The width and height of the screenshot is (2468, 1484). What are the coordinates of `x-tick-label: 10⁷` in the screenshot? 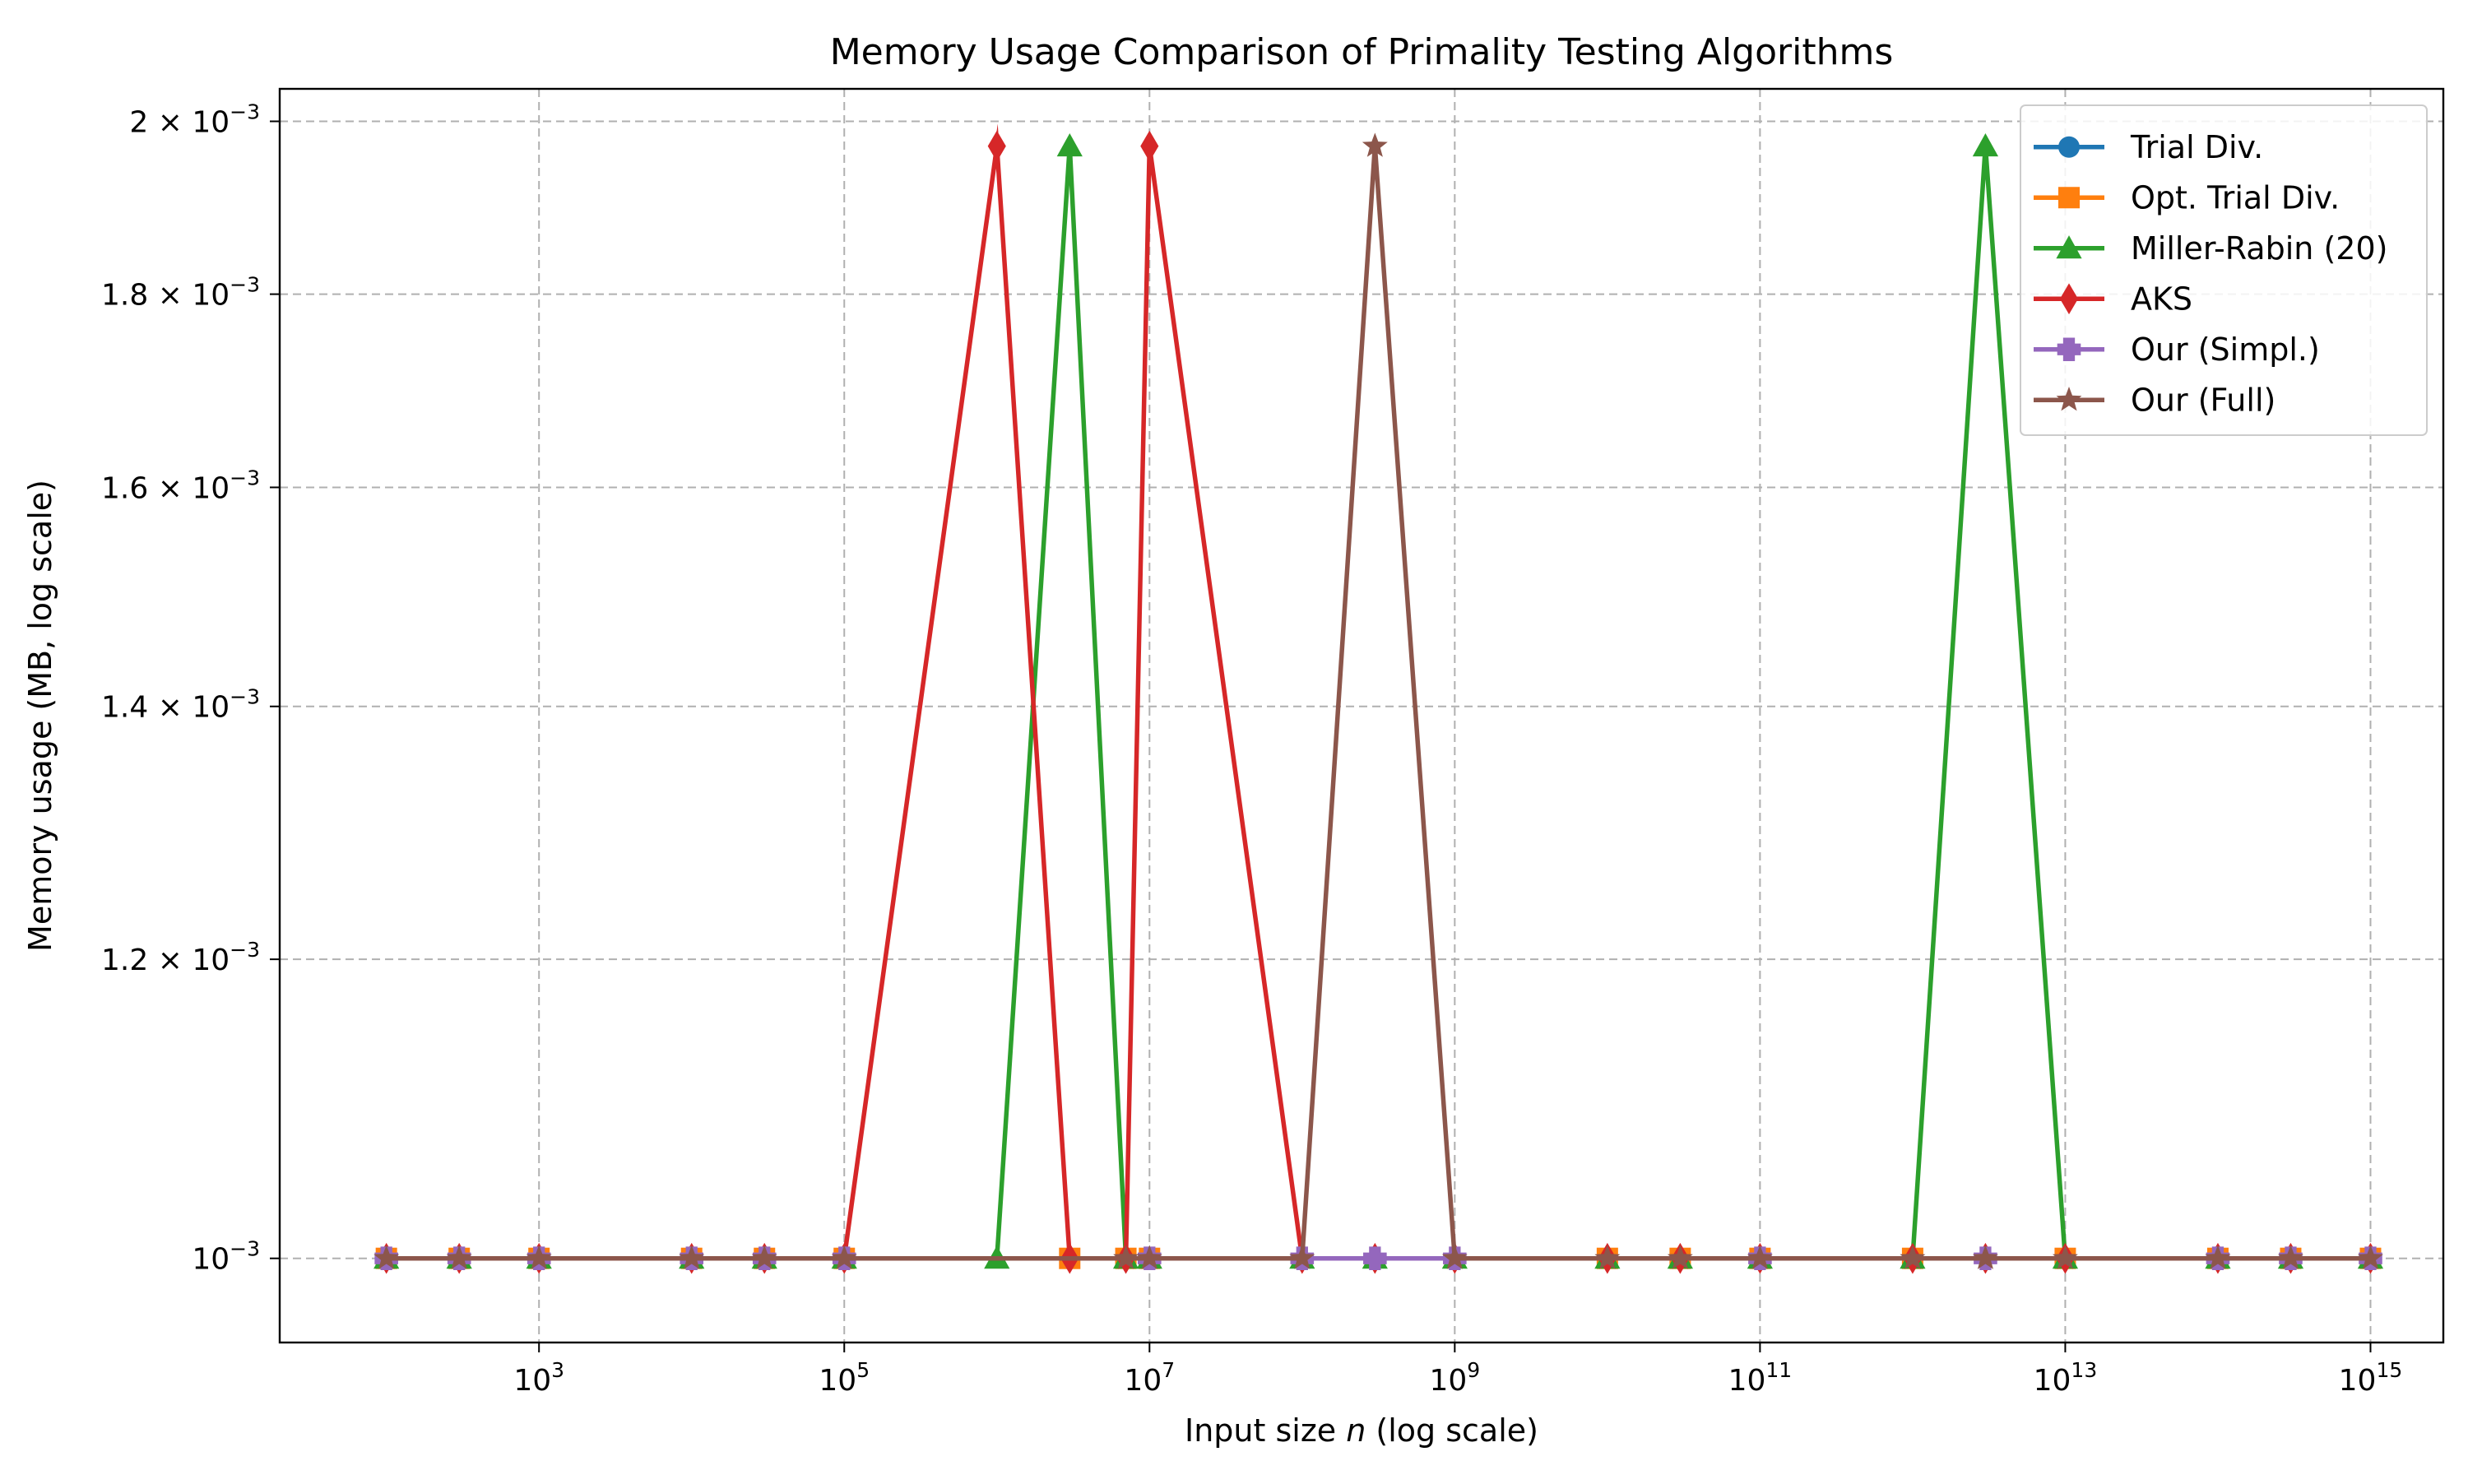 It's located at (1149, 1378).